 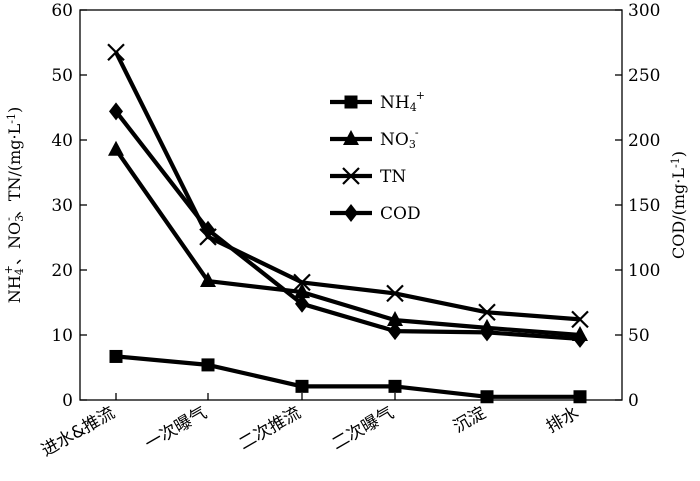 I want to click on legend-label-cod: COD, so click(x=400, y=214).